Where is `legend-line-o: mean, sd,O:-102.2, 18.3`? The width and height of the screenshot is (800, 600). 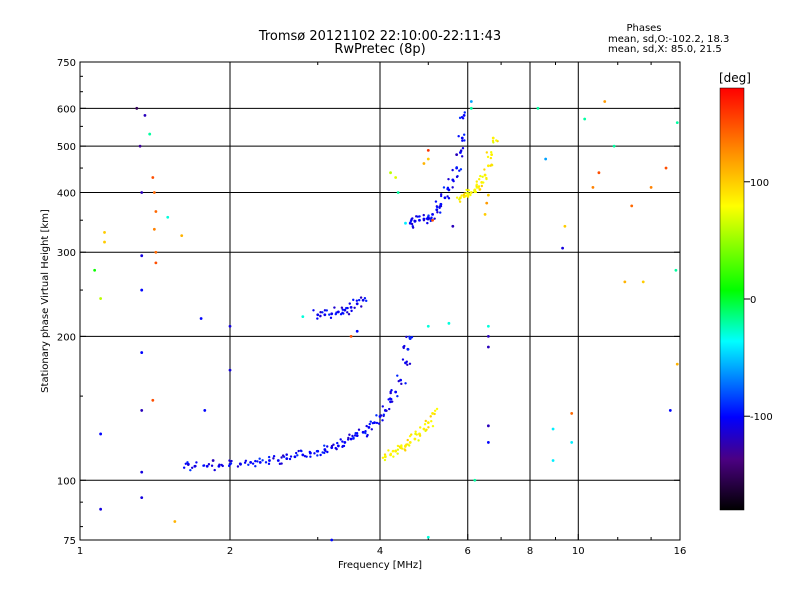
legend-line-o: mean, sd,O:-102.2, 18.3 is located at coordinates (668, 39).